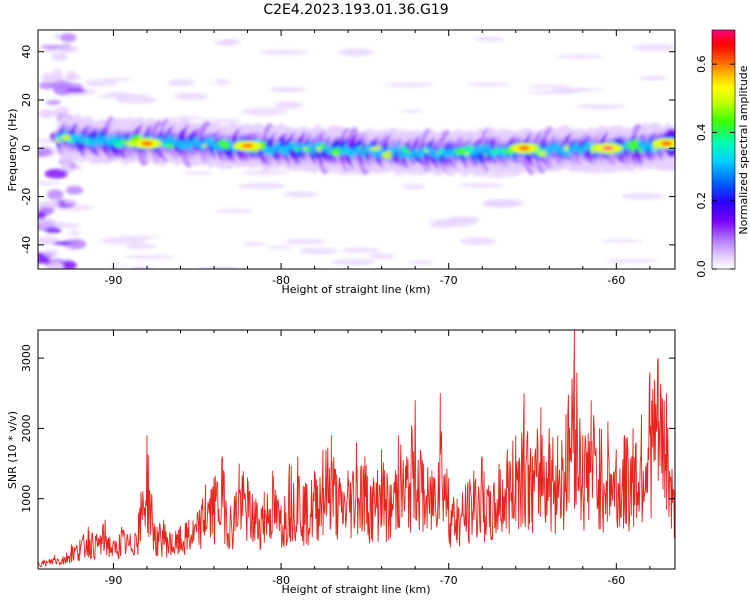 The width and height of the screenshot is (750, 600). Describe the element at coordinates (701, 201) in the screenshot. I see `colorbar-tick-label: 0.2` at that location.